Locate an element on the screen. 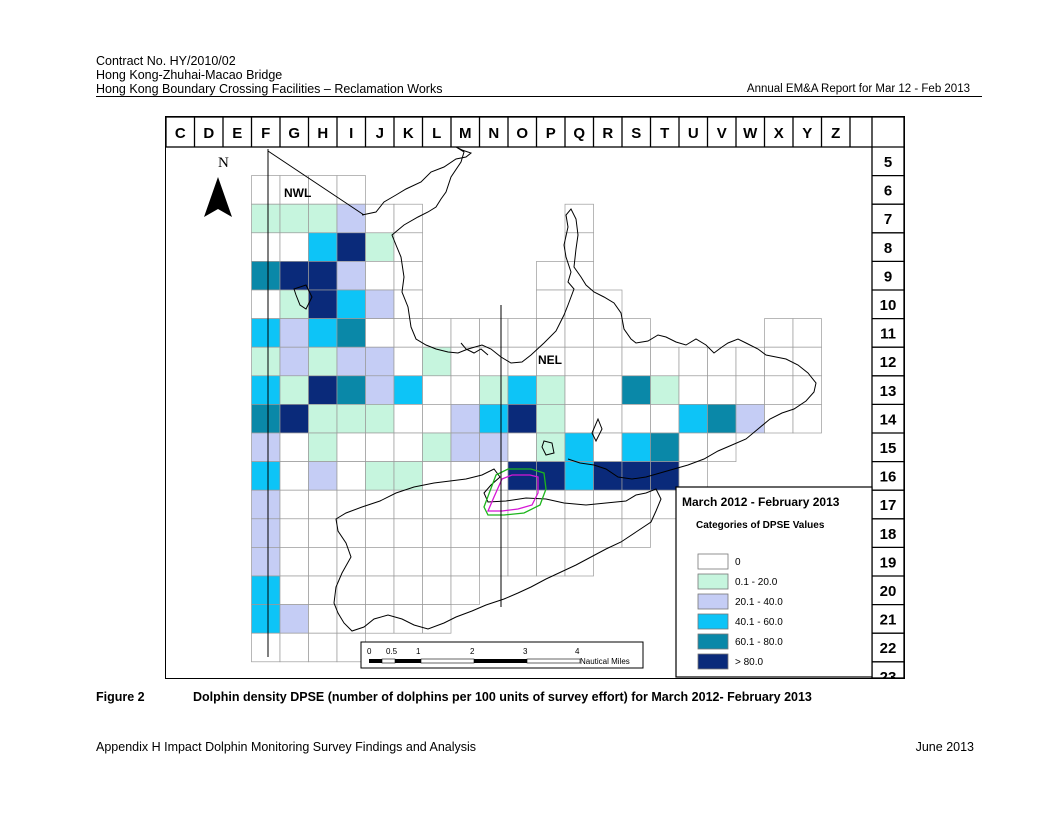 The height and width of the screenshot is (816, 1056). column-label: G is located at coordinates (294, 133).